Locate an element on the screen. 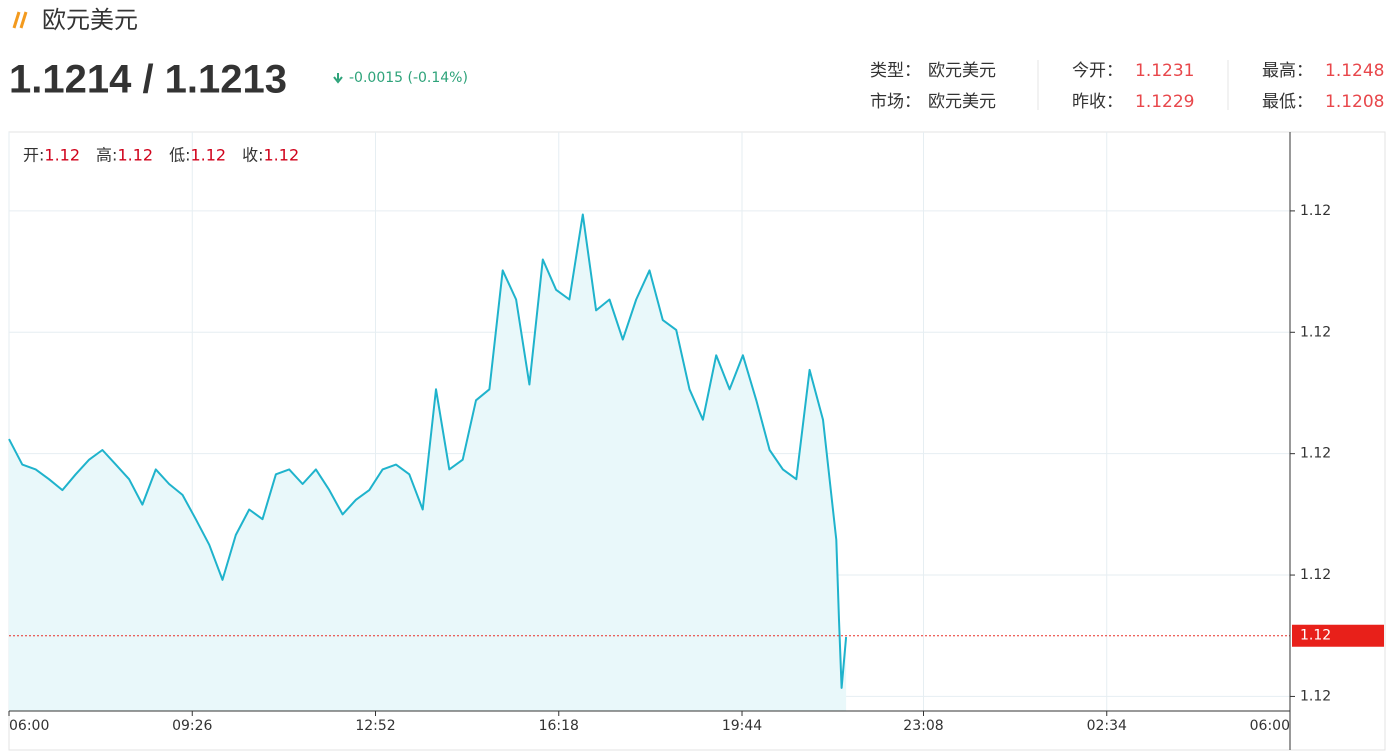 The width and height of the screenshot is (1399, 755). ohlc-label: 低: is located at coordinates (179, 155).